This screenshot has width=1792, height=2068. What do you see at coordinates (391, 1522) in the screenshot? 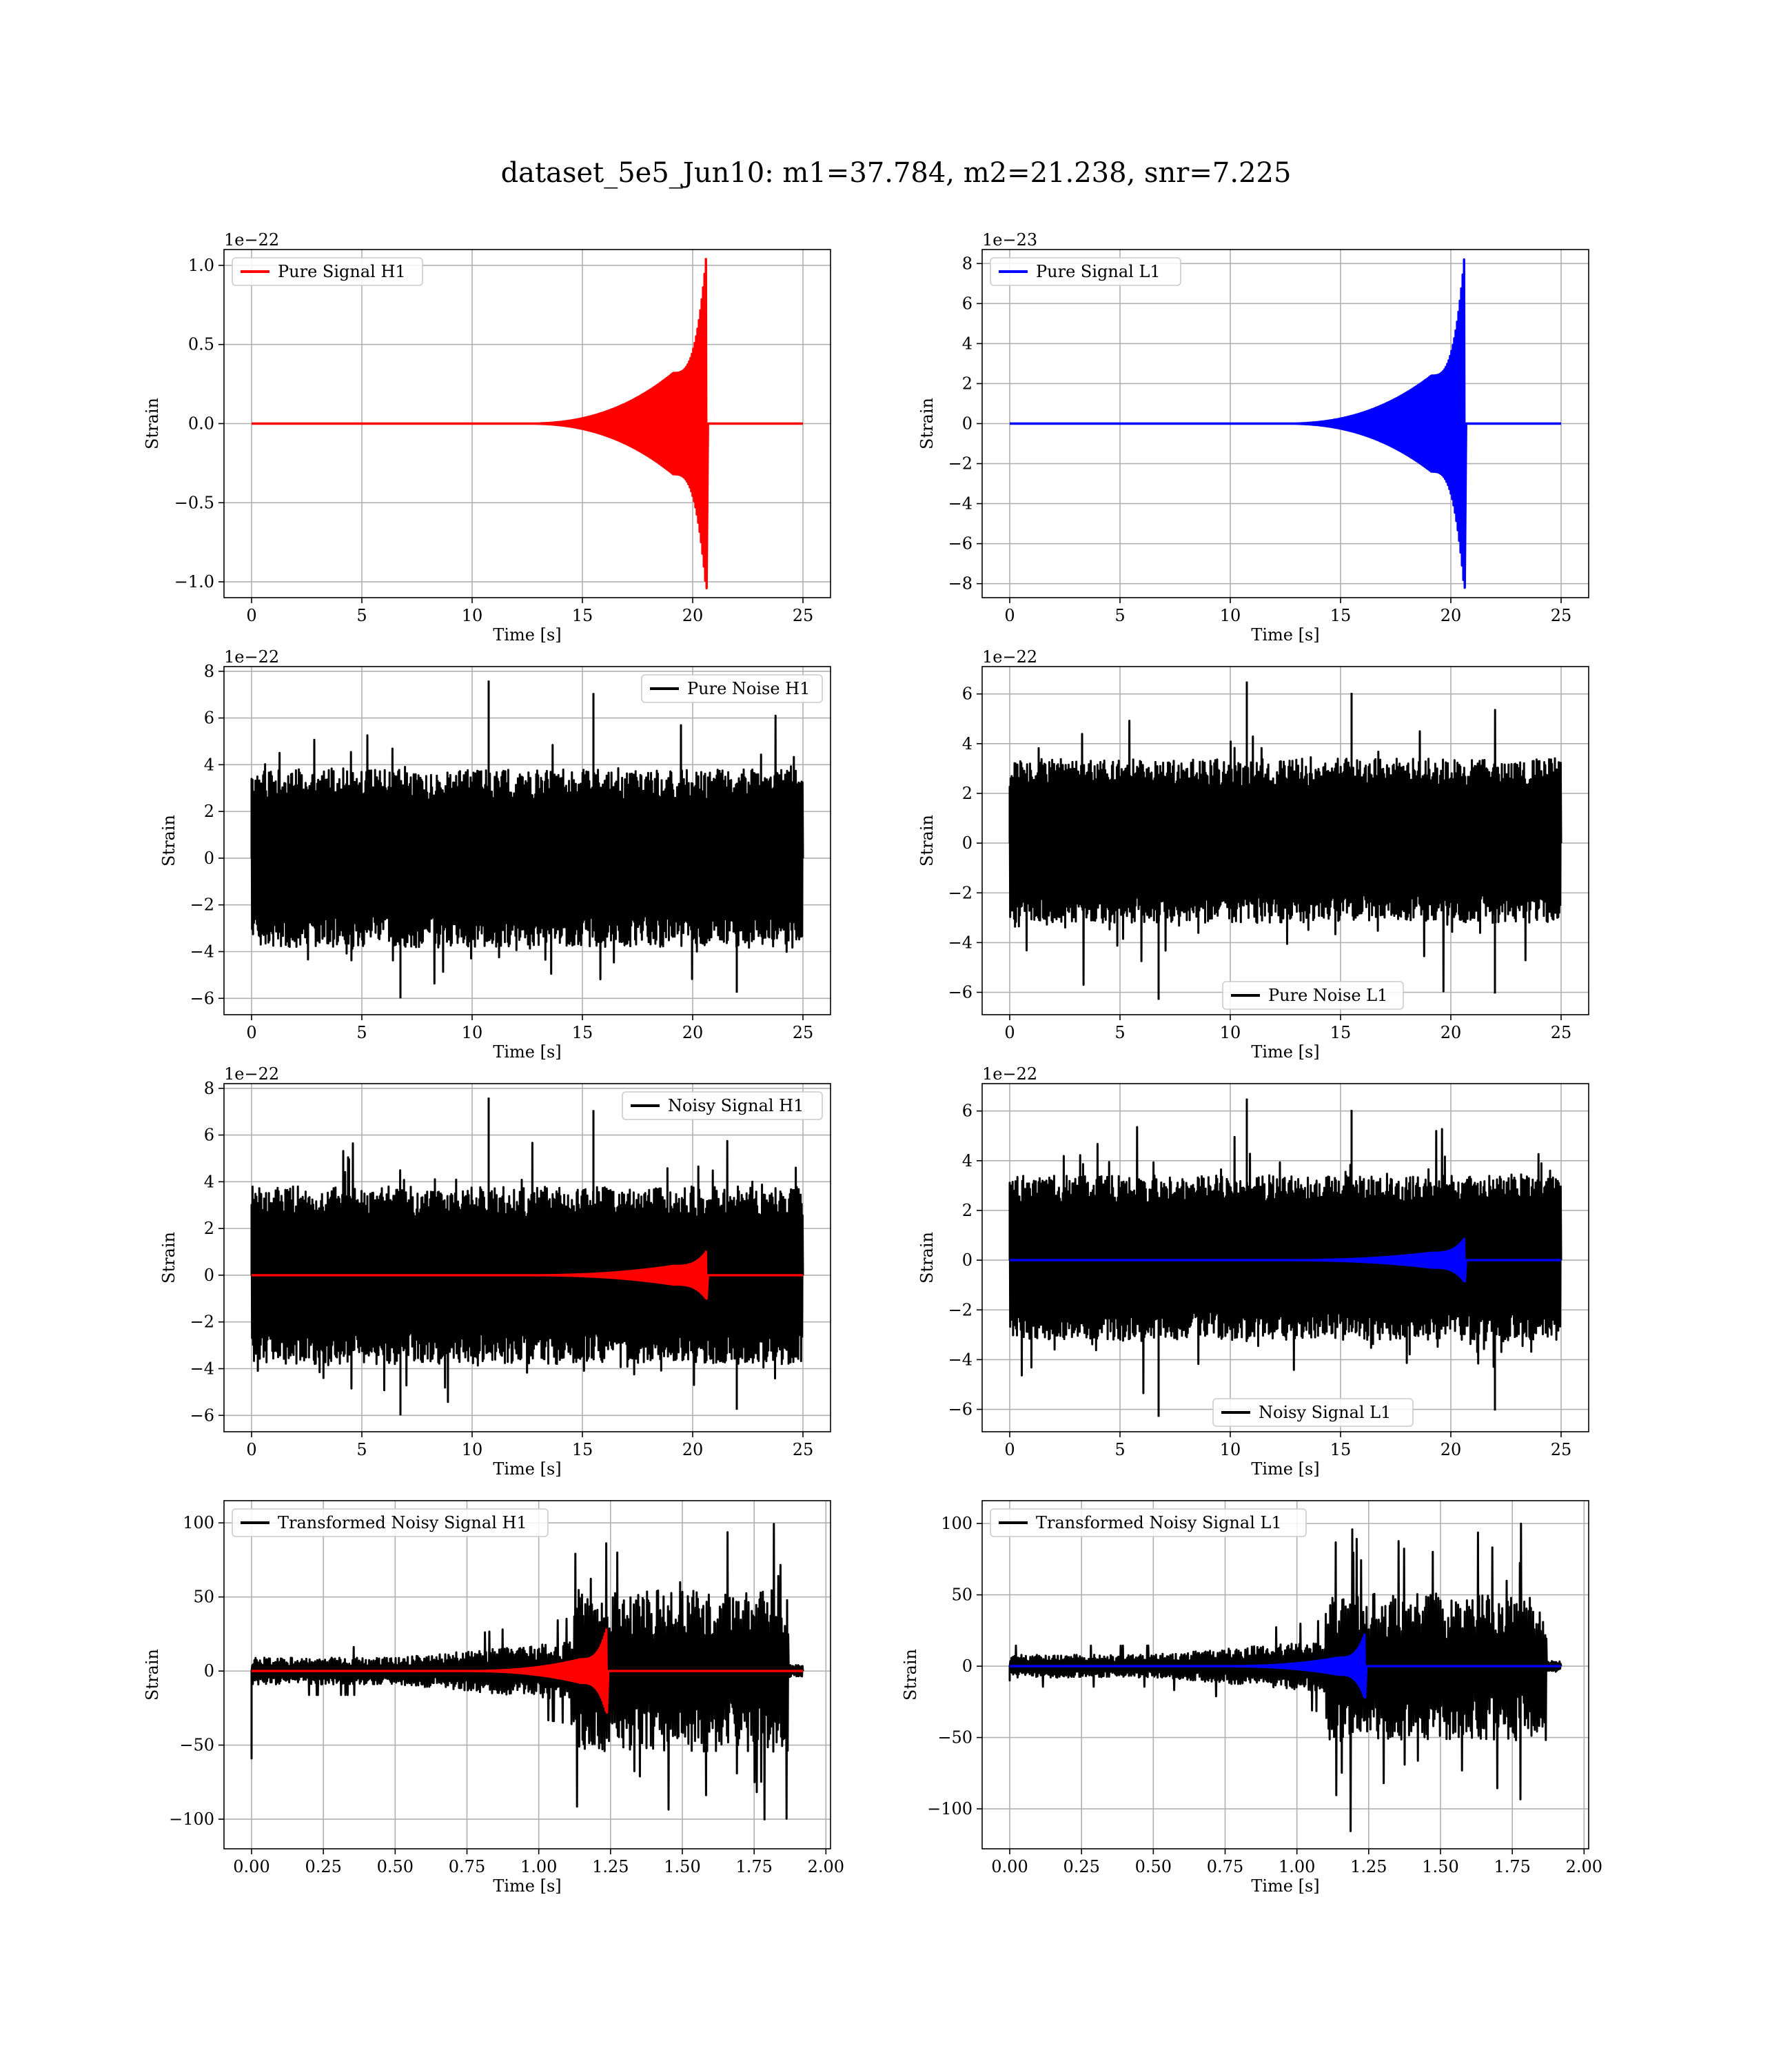
I see `legend: Transformed Noisy Signal H1` at bounding box center [391, 1522].